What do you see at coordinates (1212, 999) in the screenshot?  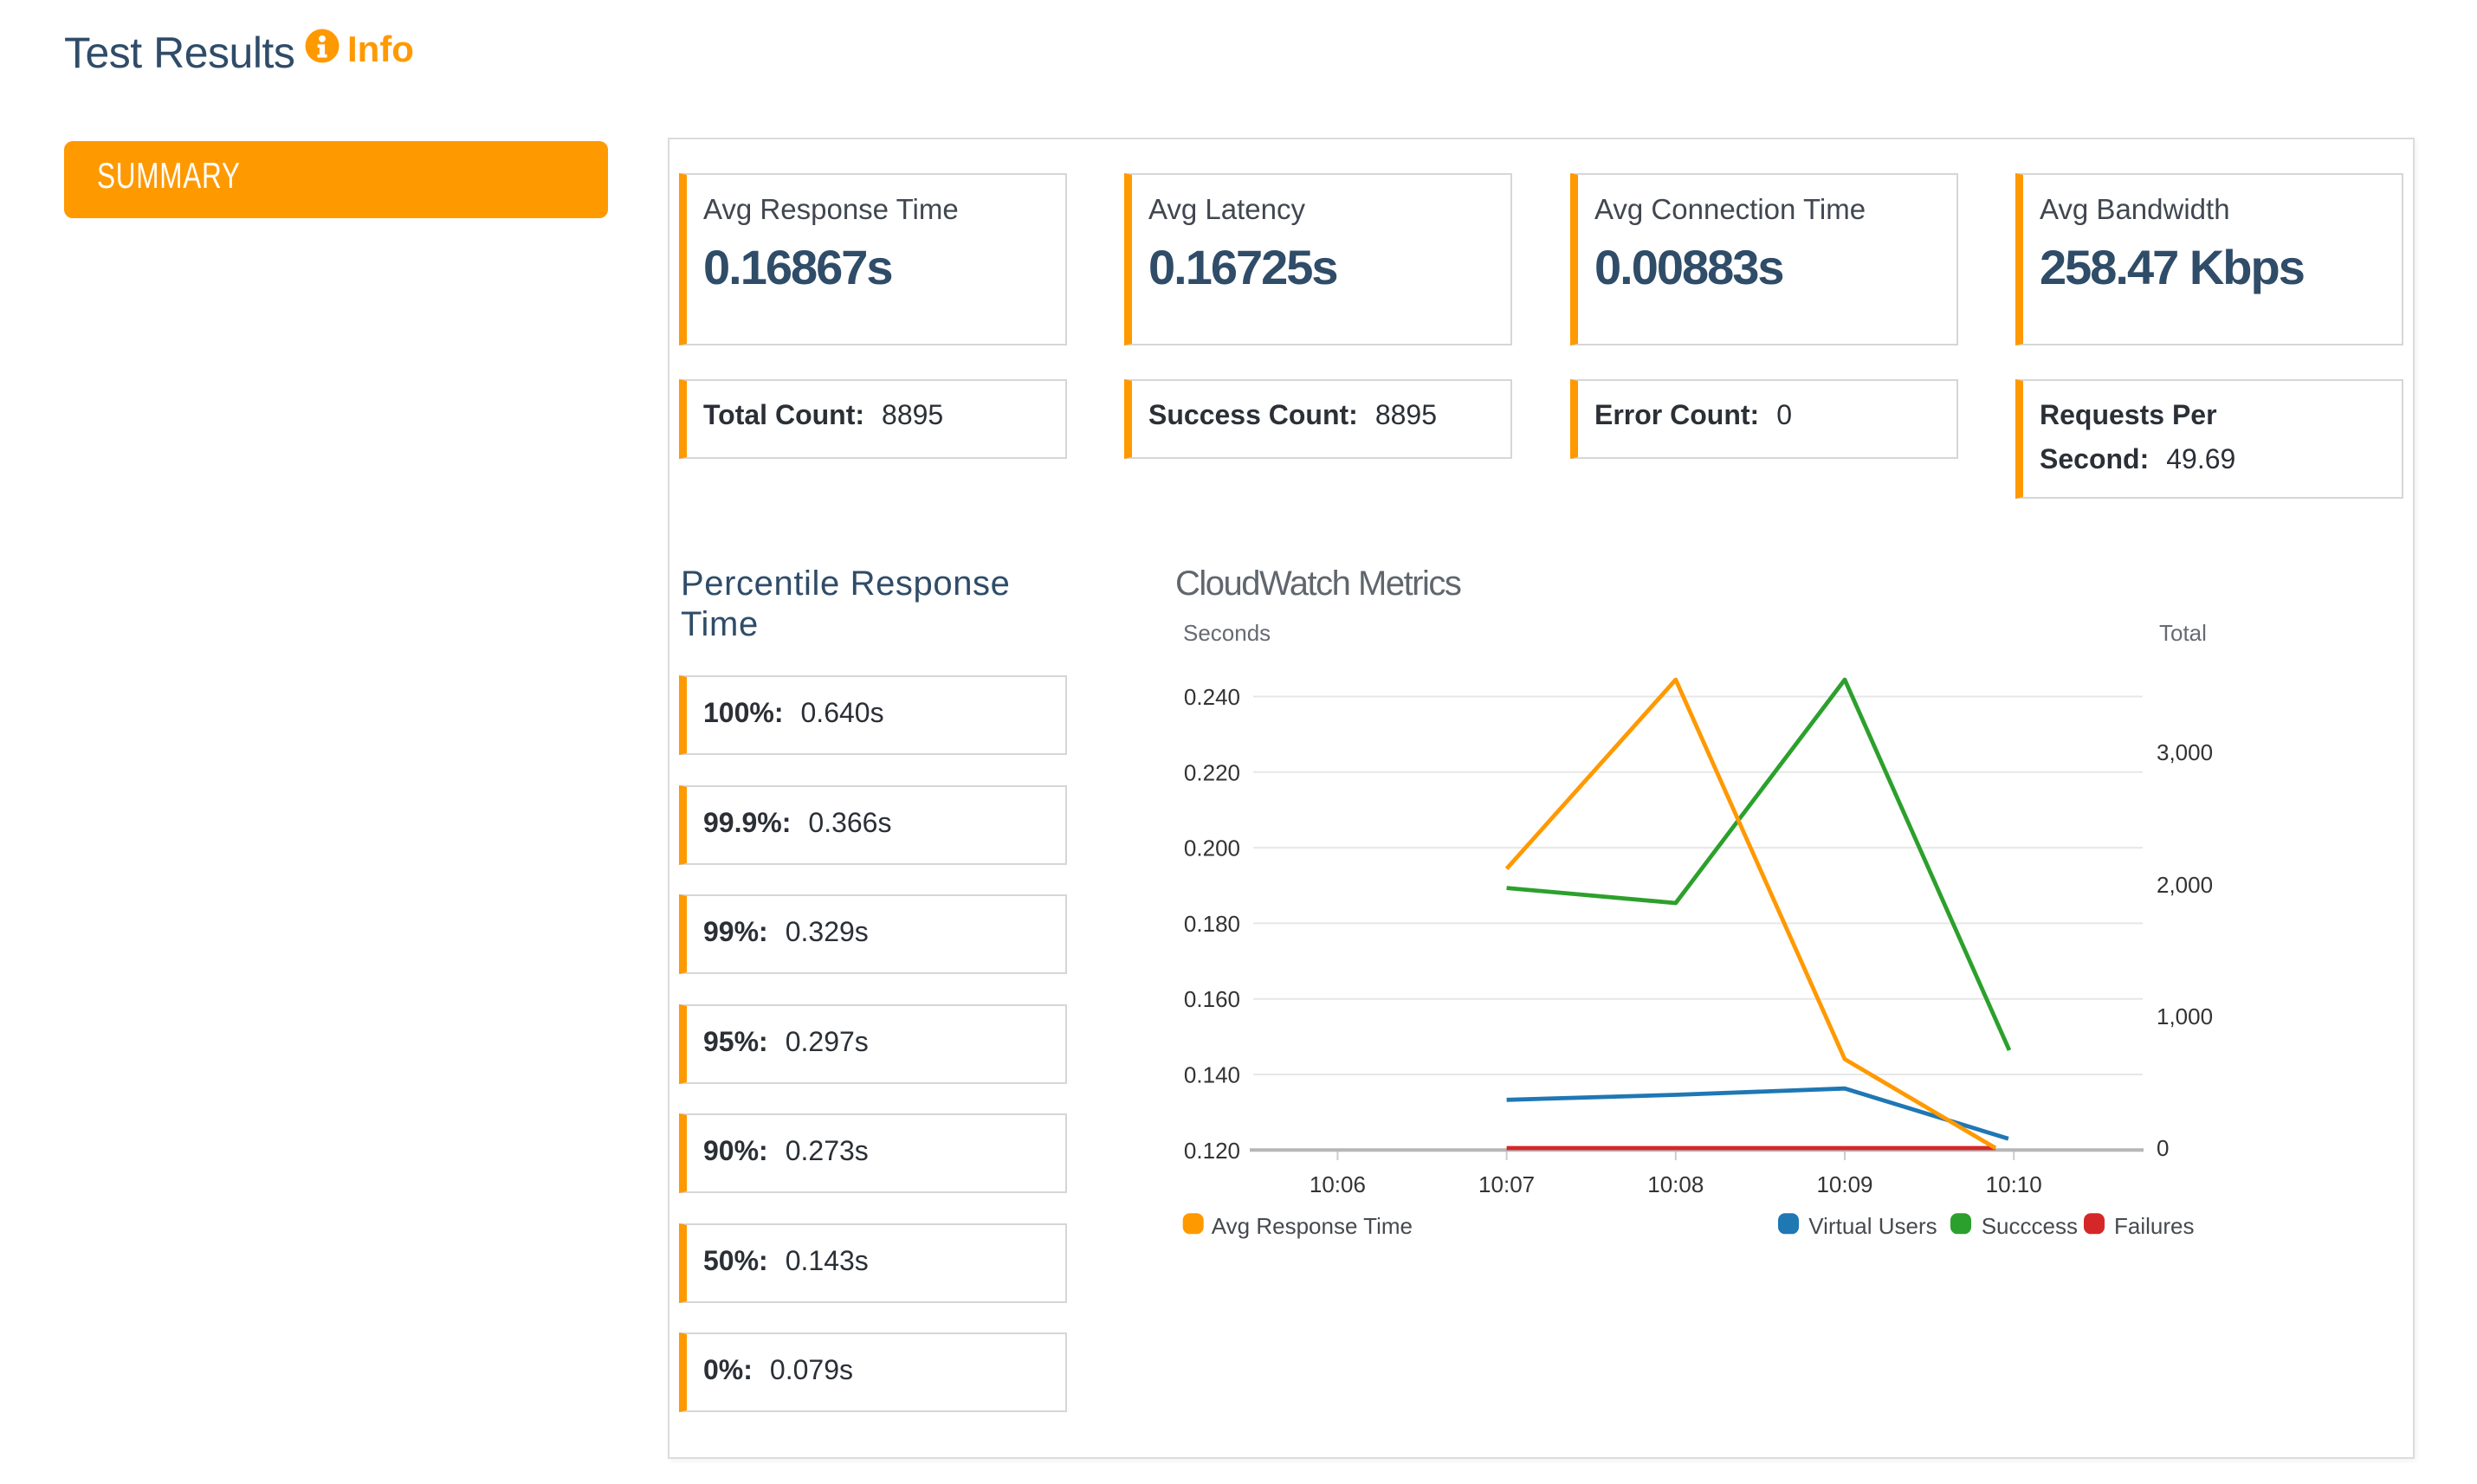 I see `svg-text: 0.160` at bounding box center [1212, 999].